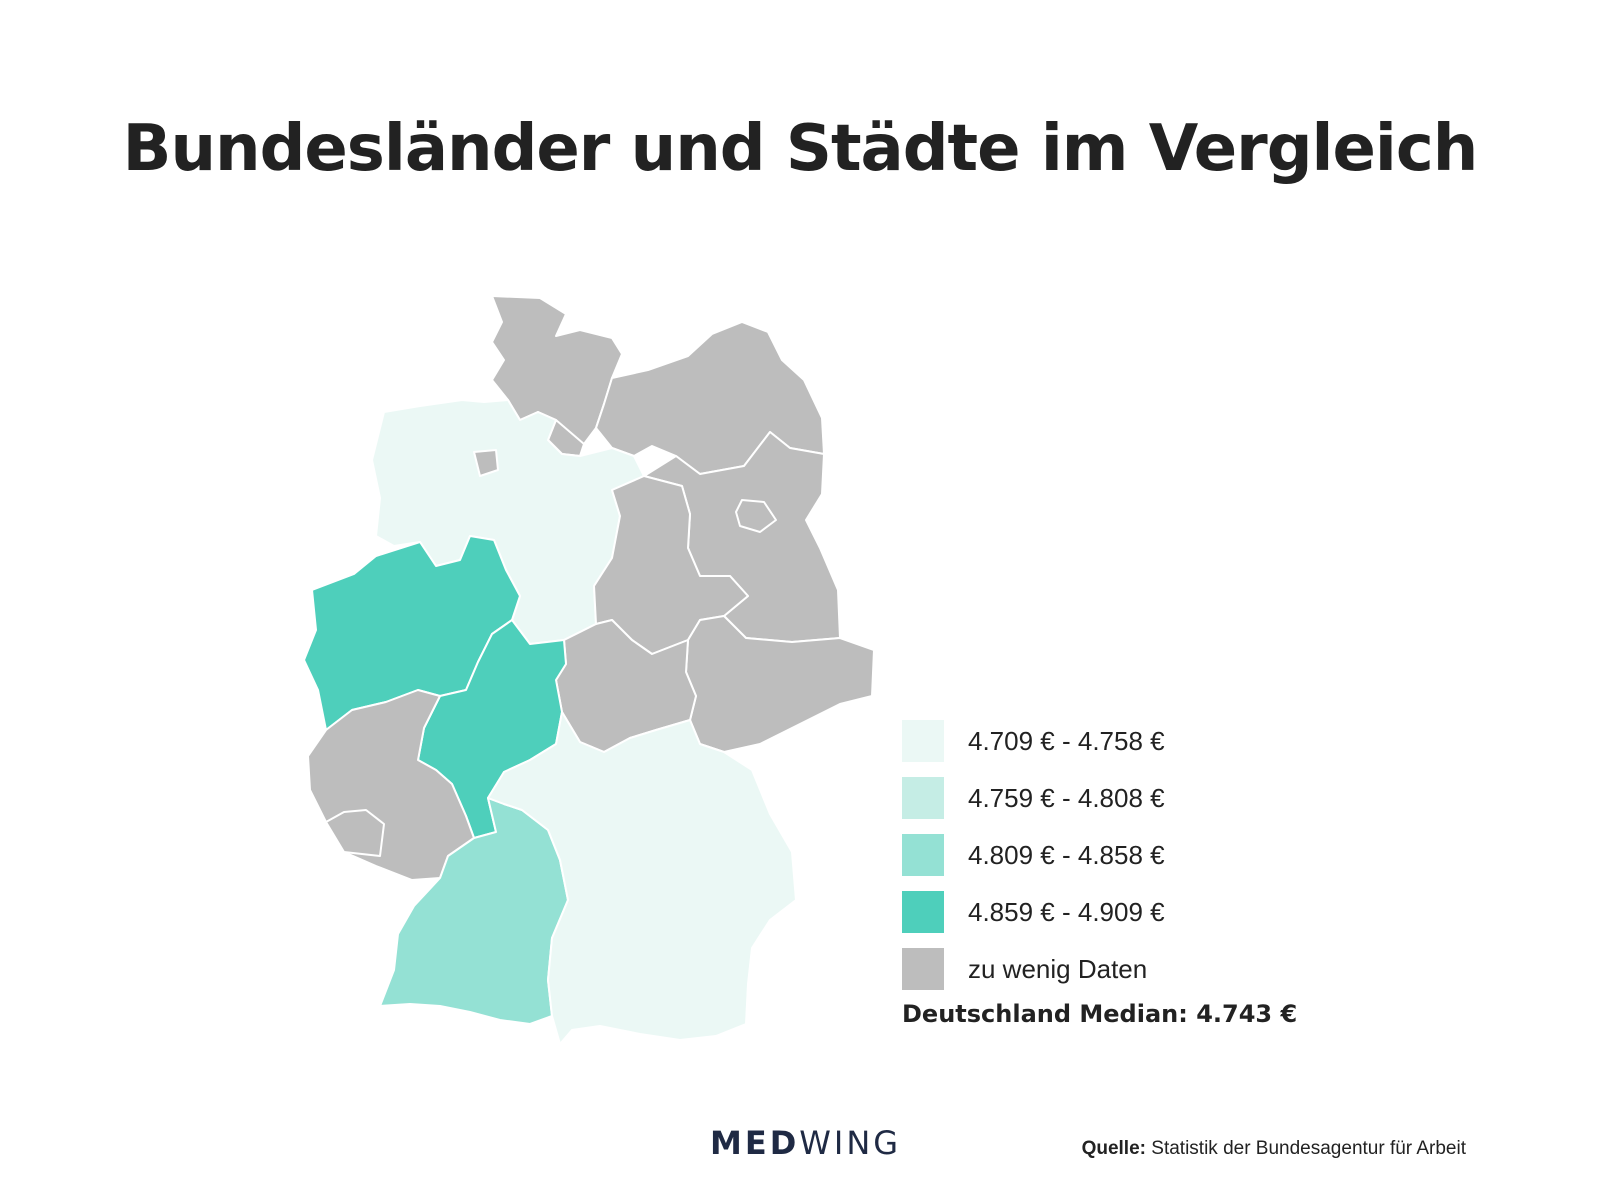 The width and height of the screenshot is (1600, 1200). Describe the element at coordinates (1100, 1014) in the screenshot. I see `median-text: Deutschland Median: 4.743 €` at that location.